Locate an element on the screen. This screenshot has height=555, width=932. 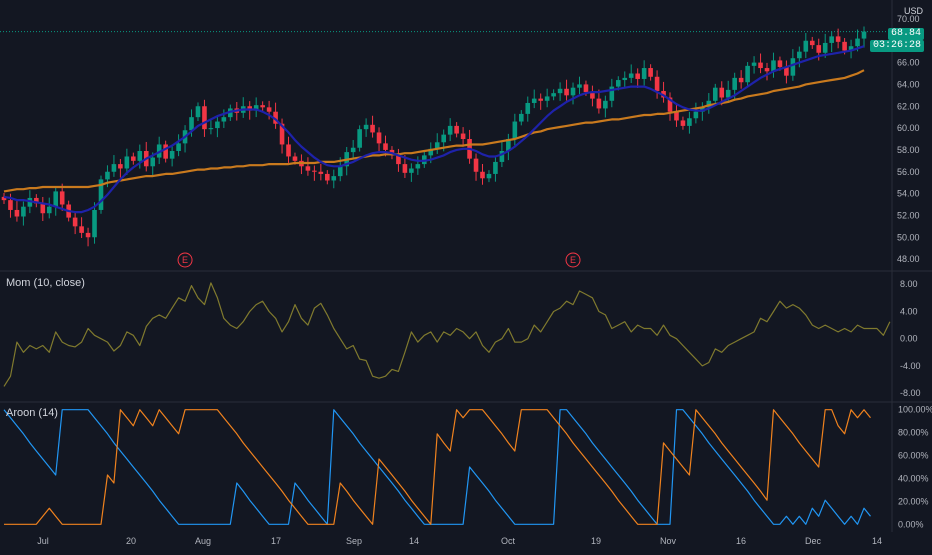
aroon-pane-label: Aroon (14) is located at coordinates (32, 413).